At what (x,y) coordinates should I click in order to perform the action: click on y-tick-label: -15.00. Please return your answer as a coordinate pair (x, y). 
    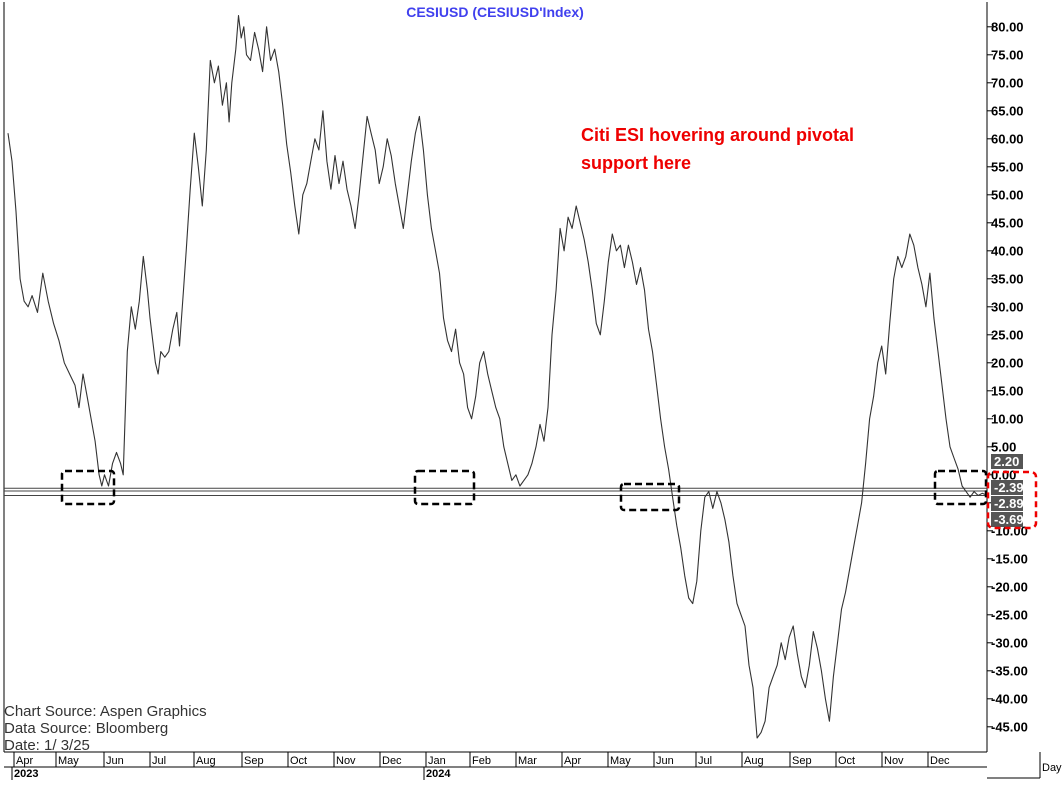
    Looking at the image, I should click on (1009, 558).